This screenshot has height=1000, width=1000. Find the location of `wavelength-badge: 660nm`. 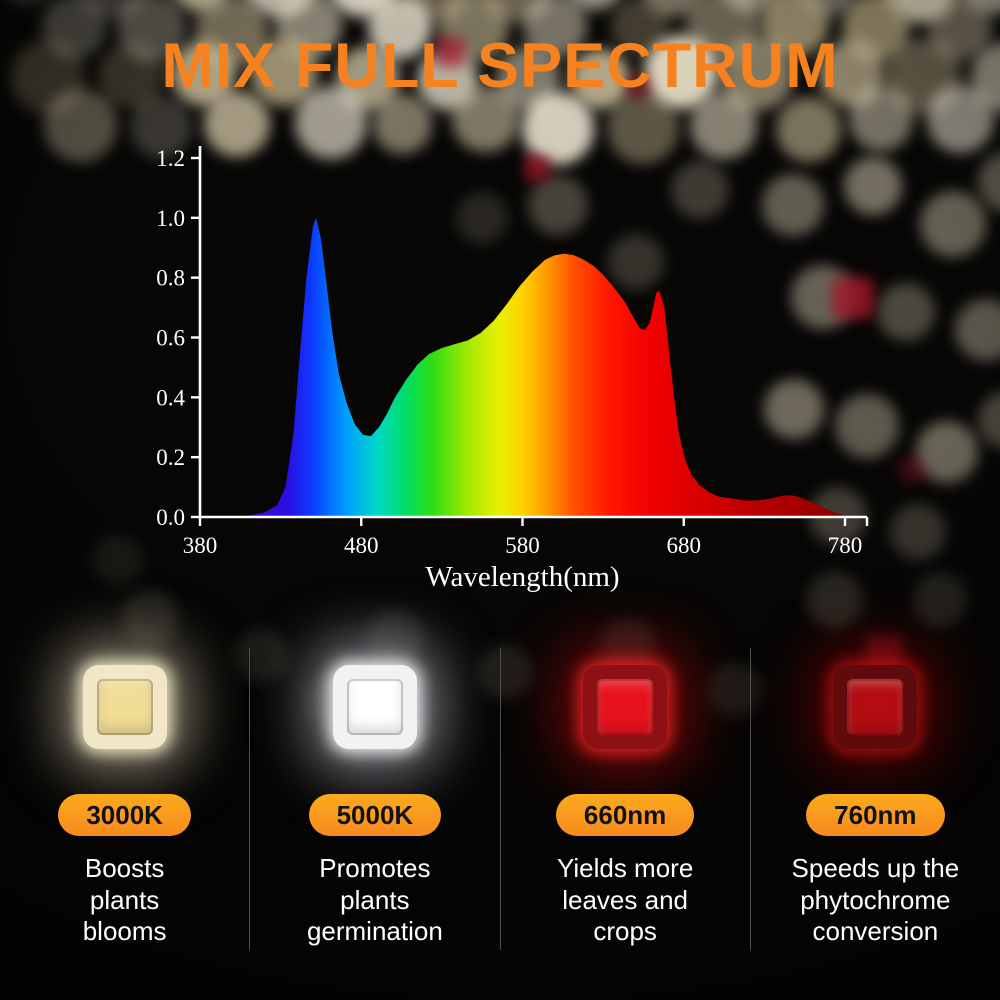

wavelength-badge: 660nm is located at coordinates (625, 815).